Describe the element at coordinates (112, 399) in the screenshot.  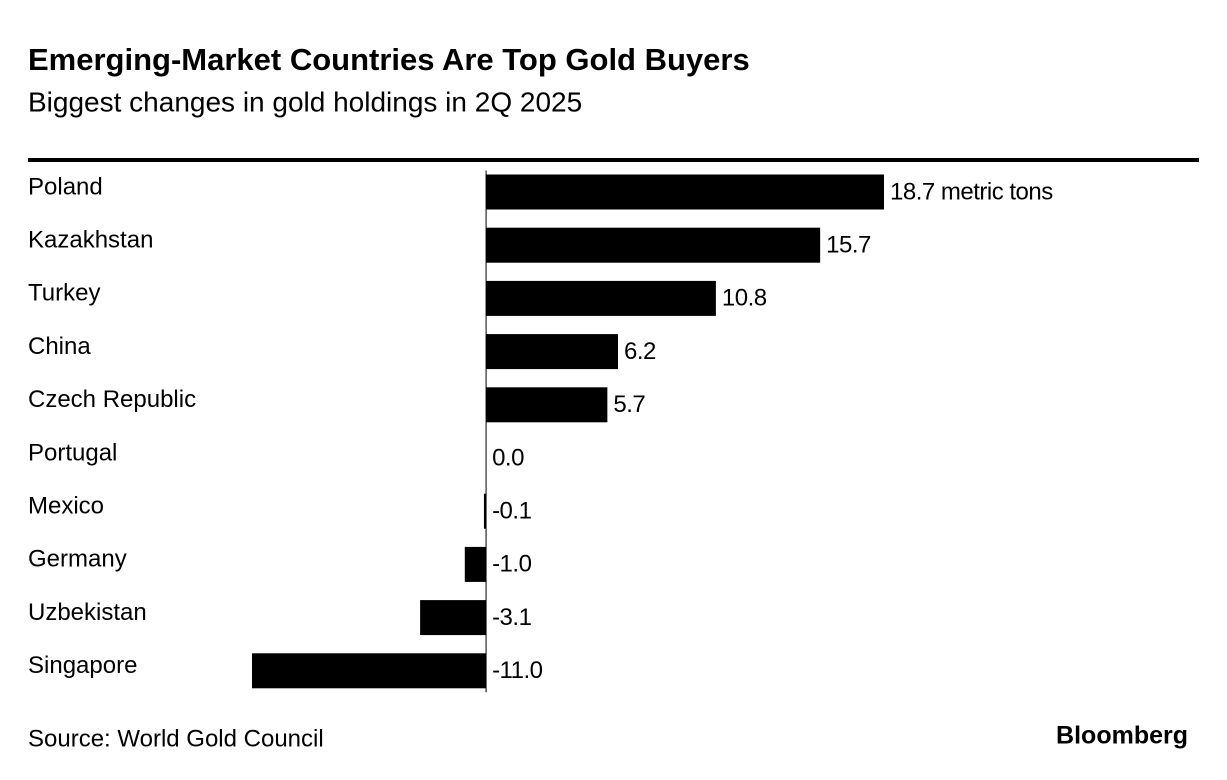
I see `category-label: Czech Republic` at that location.